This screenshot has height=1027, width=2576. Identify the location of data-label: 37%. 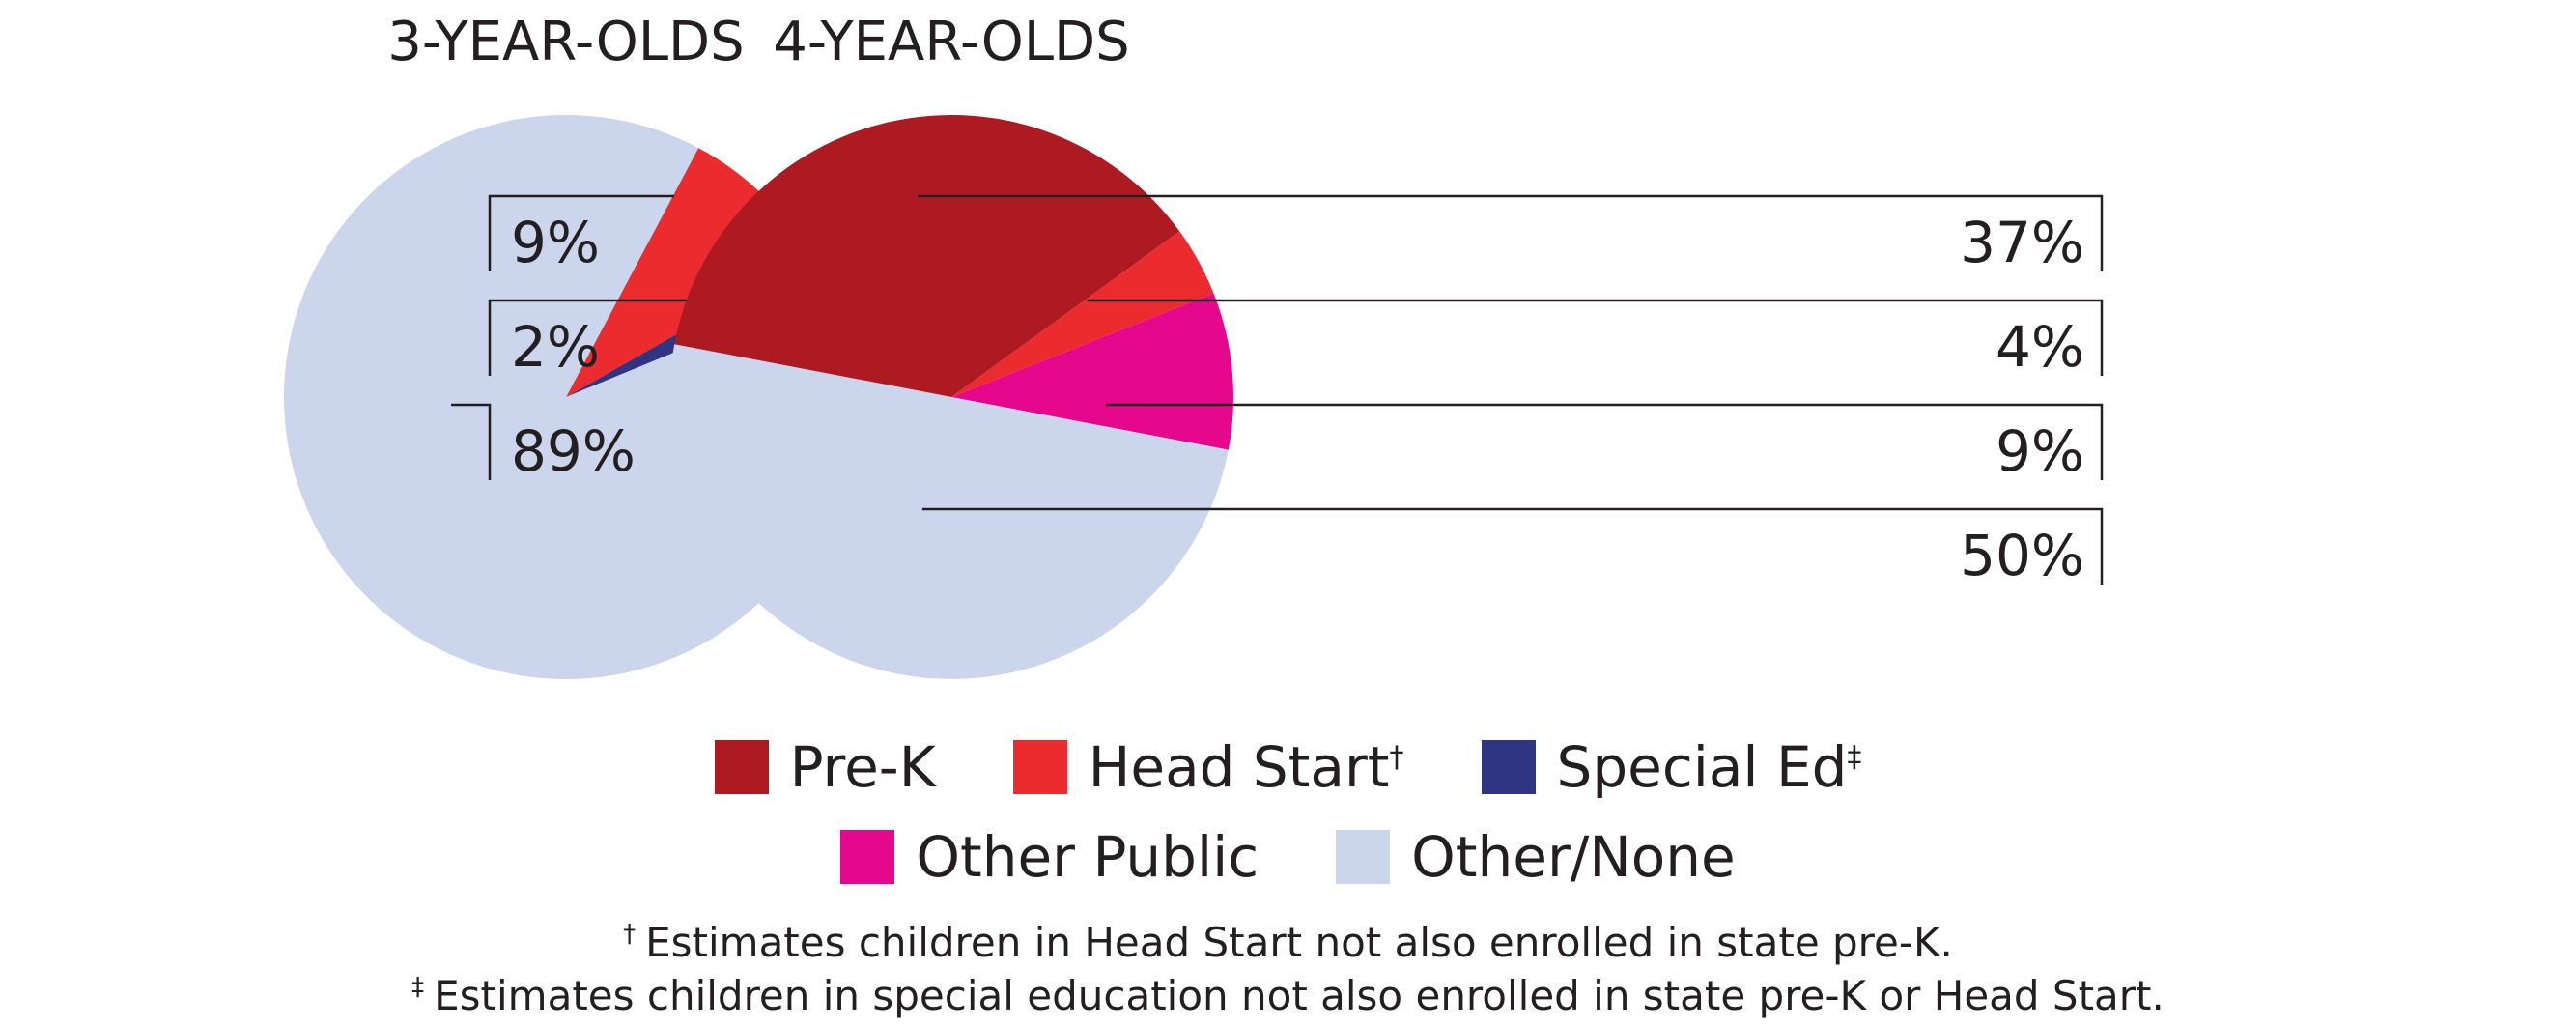
(2022, 242).